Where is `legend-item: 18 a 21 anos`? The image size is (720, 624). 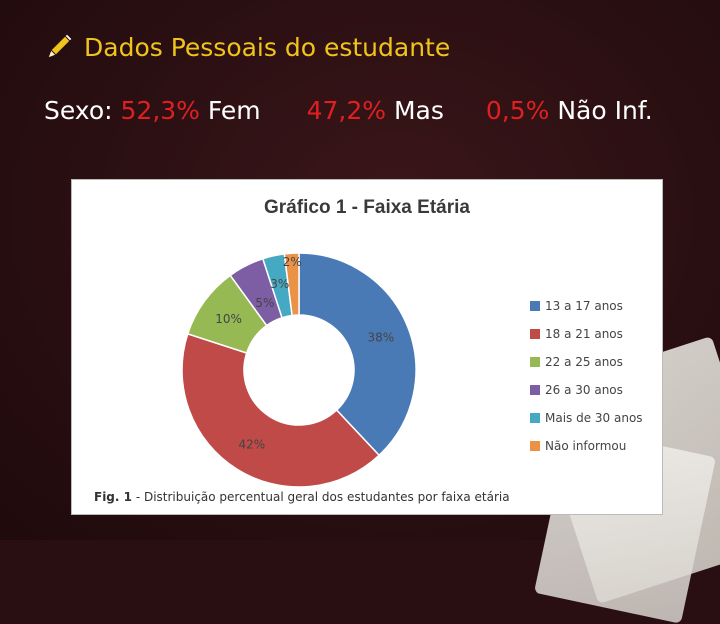 legend-item: 18 a 21 anos is located at coordinates (586, 334).